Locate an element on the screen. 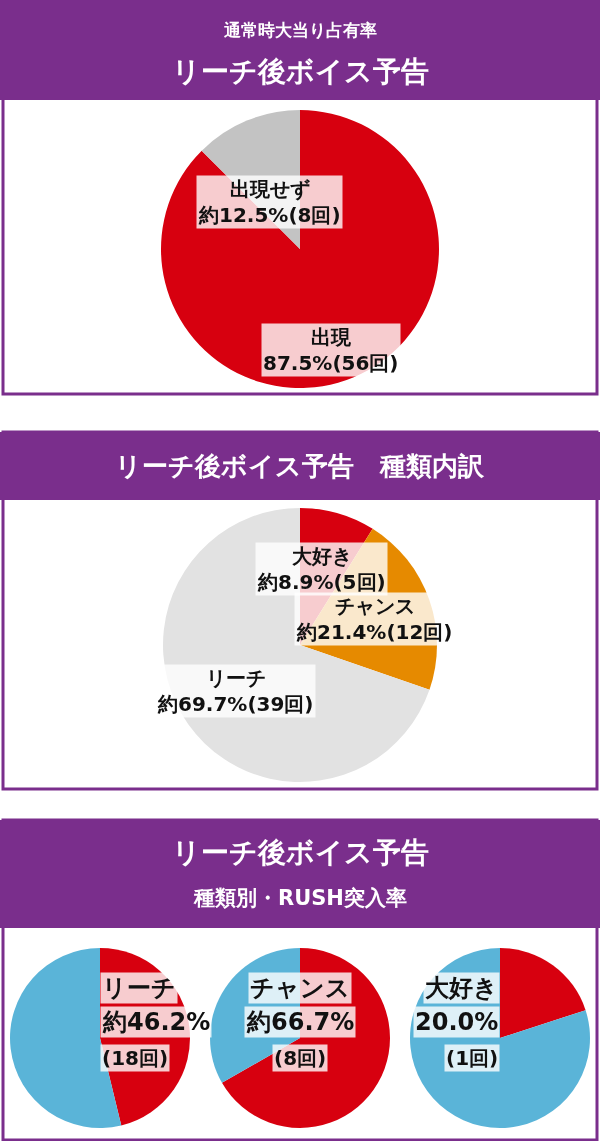 This screenshot has width=600, height=1141. text: (1回) is located at coordinates (472, 1058).